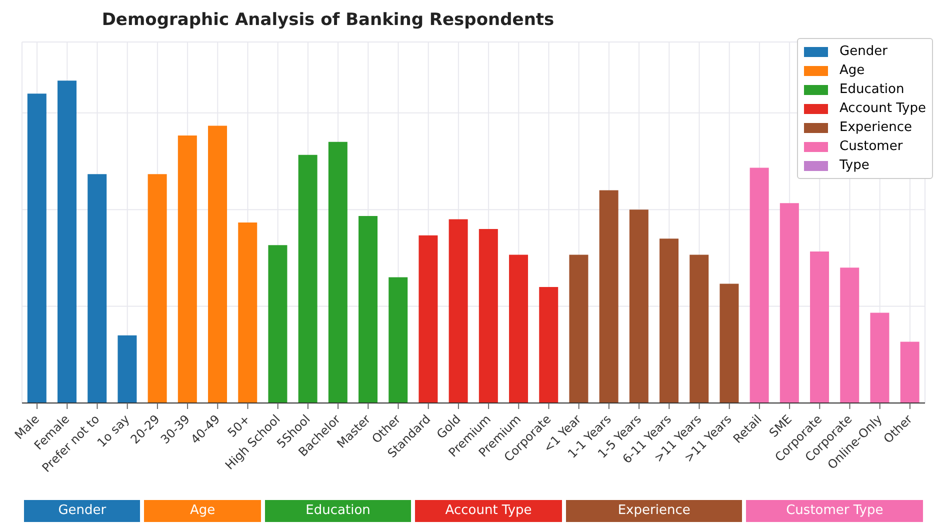 Image resolution: width=947 pixels, height=532 pixels. I want to click on legend-label: Type, so click(855, 165).